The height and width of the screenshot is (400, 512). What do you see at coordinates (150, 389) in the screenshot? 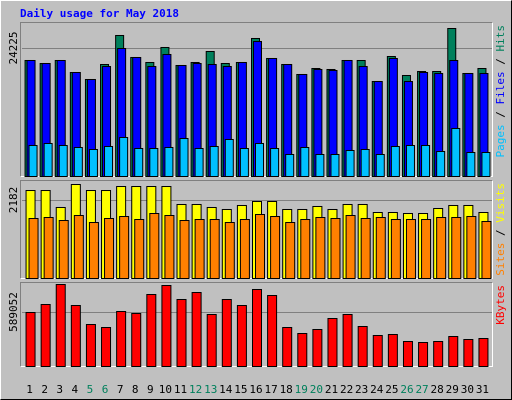
I see `x-tick-label: 9` at bounding box center [150, 389].